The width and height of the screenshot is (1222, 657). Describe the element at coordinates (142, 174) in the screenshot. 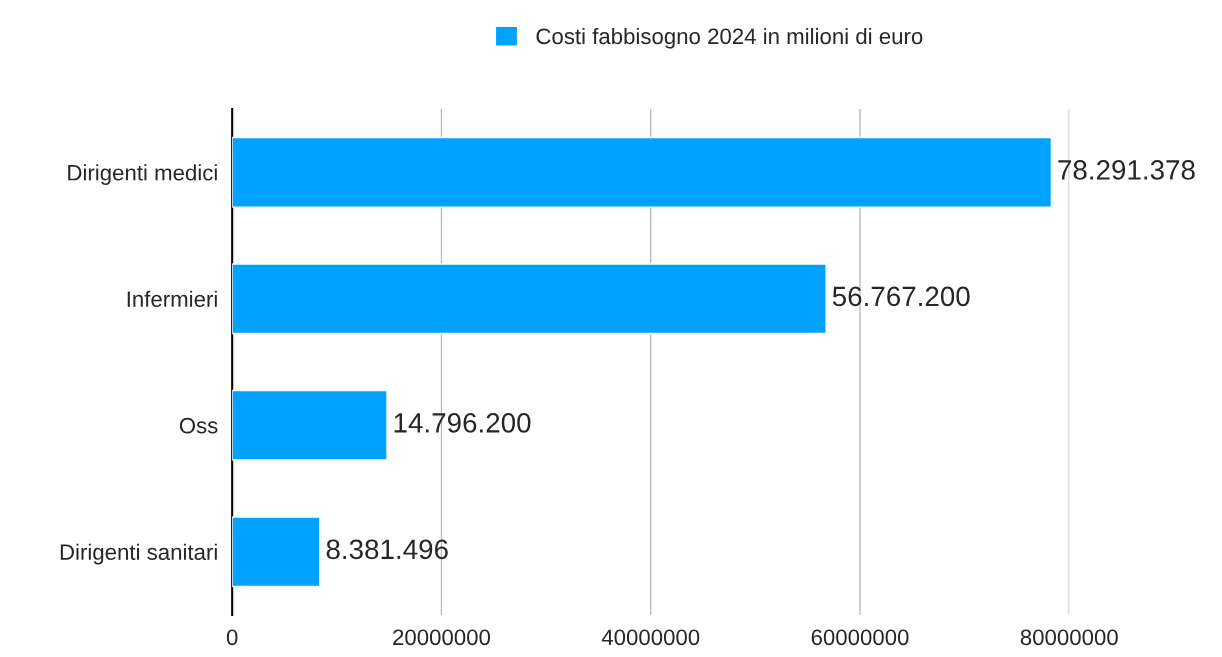

I see `y-tick-label: Dirigenti medici` at that location.